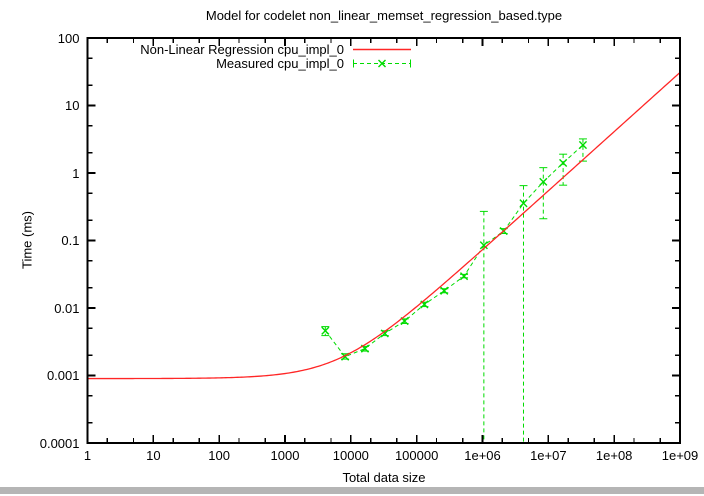 The height and width of the screenshot is (496, 704). What do you see at coordinates (680, 455) in the screenshot?
I see `x-tick-label: 1e+09` at bounding box center [680, 455].